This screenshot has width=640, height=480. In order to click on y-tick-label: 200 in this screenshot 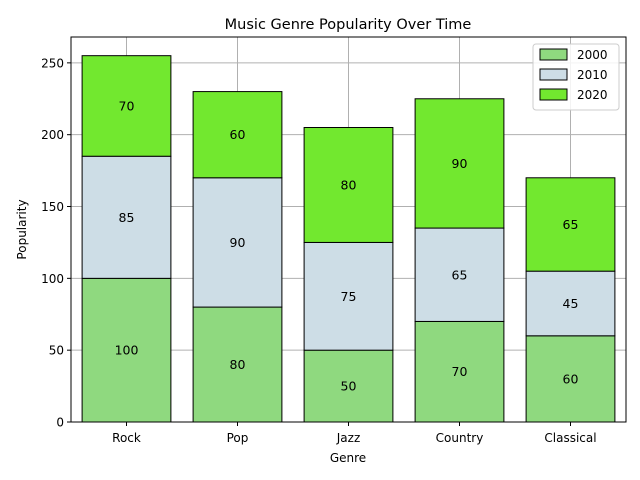, I will do `click(52, 135)`.